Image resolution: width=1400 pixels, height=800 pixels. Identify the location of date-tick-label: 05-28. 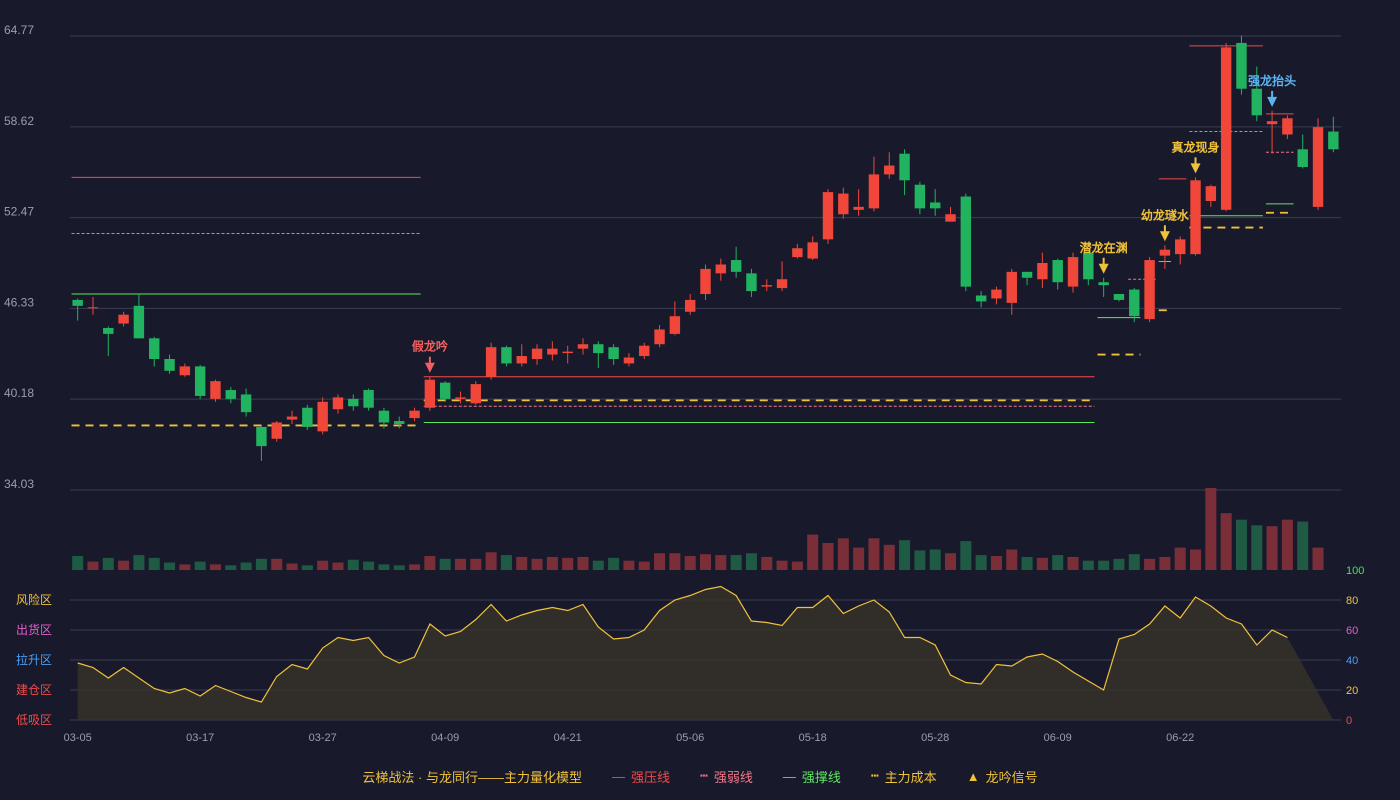
(935, 738).